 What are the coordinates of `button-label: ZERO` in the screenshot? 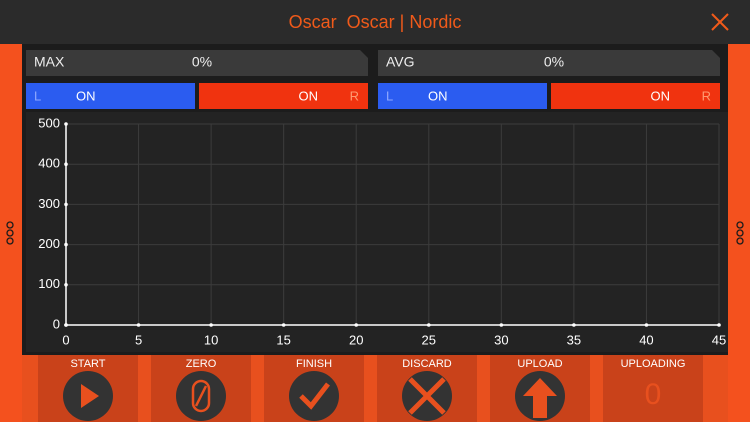 It's located at (201, 364).